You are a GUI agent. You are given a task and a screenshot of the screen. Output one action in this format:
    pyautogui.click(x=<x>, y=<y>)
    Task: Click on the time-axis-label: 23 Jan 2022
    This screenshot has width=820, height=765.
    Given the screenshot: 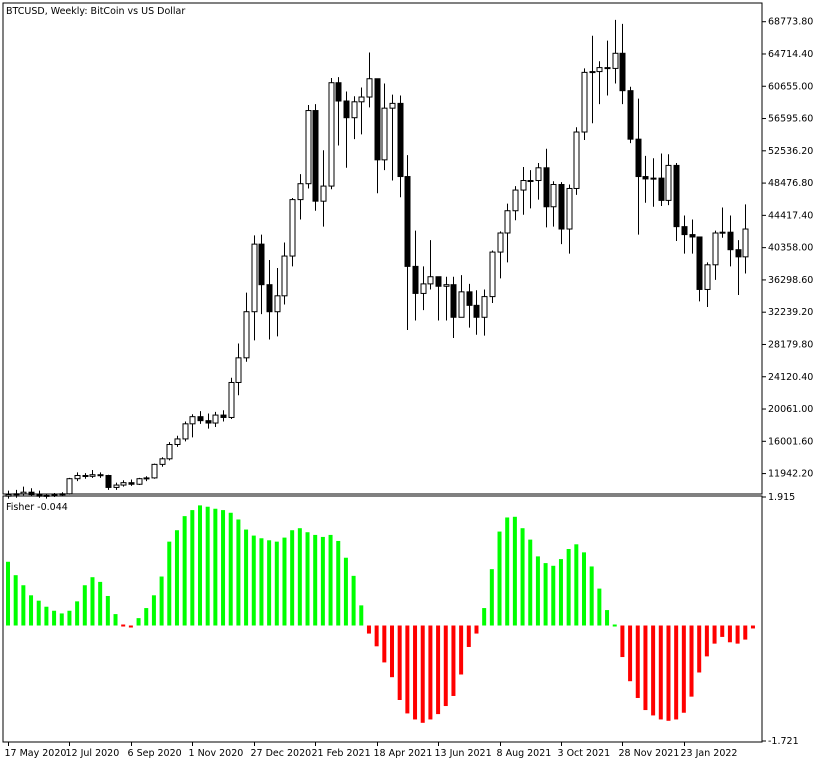 What is the action you would take?
    pyautogui.click(x=709, y=753)
    